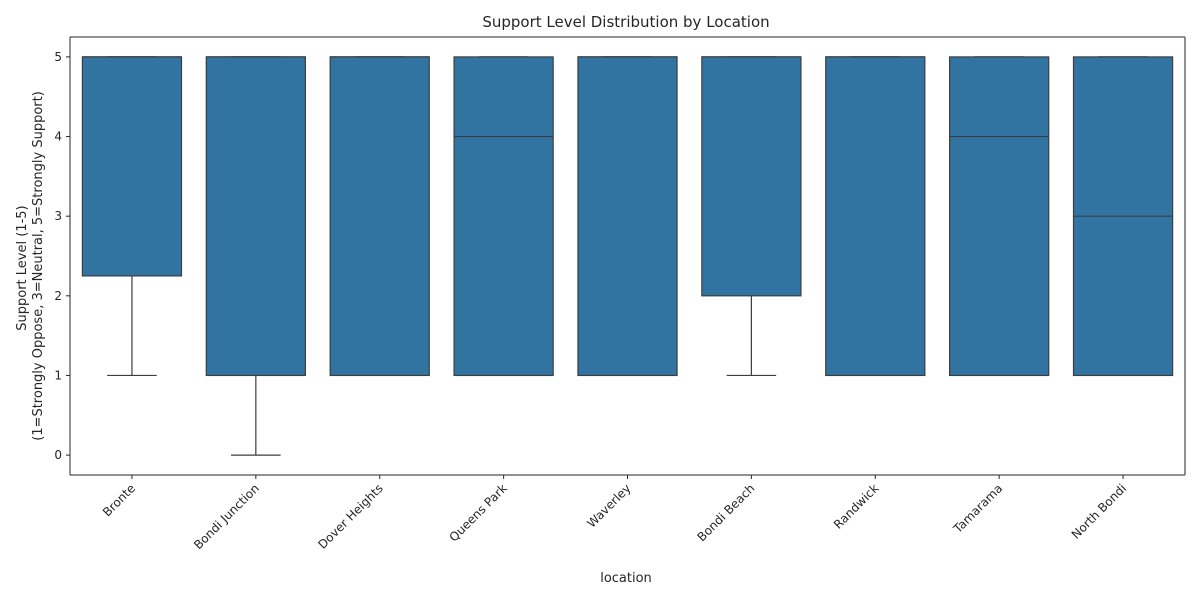 The image size is (1200, 600). Describe the element at coordinates (22, 267) in the screenshot. I see `y-axis-title-line-1: Support Level (1-5)` at that location.